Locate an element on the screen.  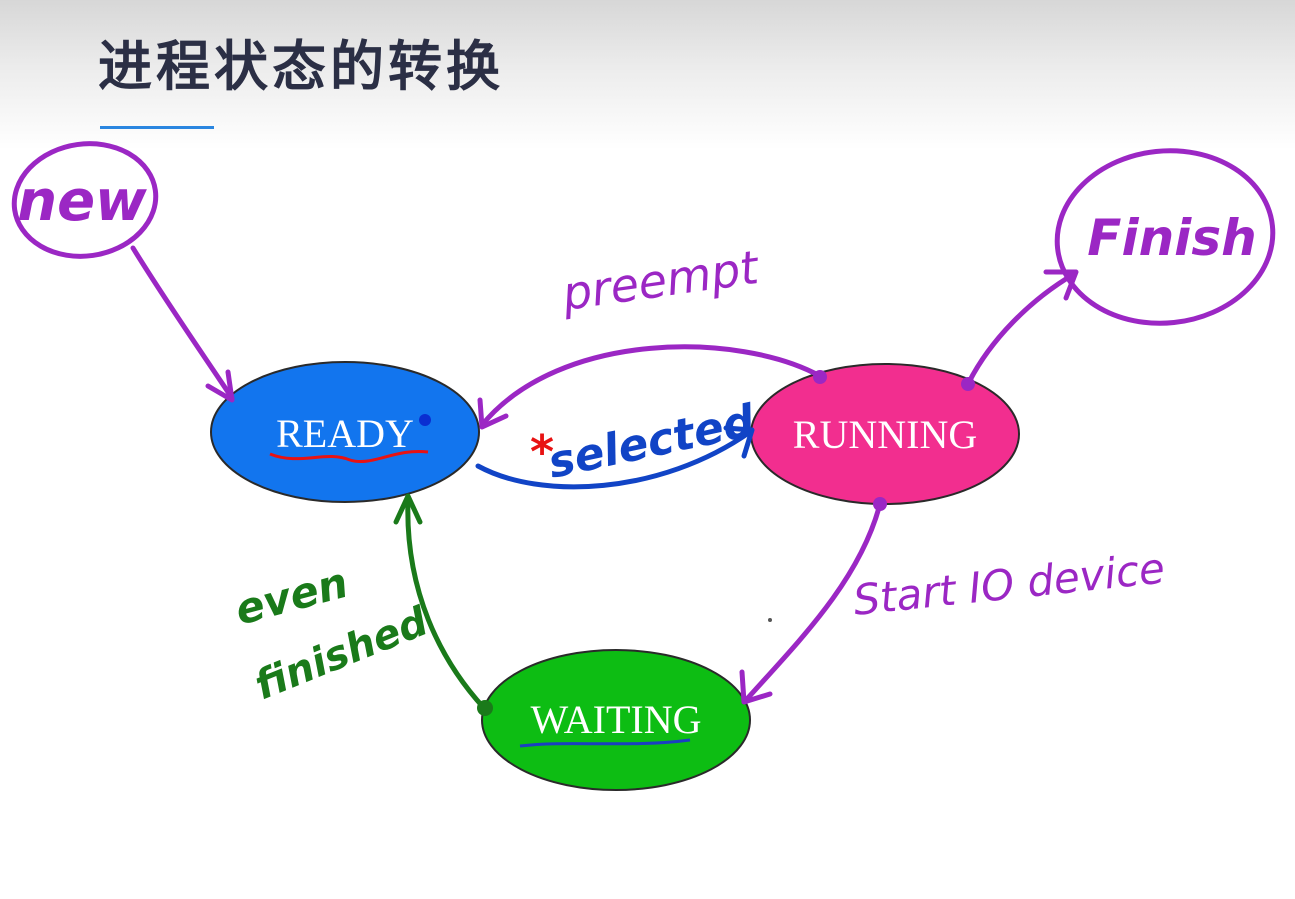
event-label-line1: even is located at coordinates (291, 596).